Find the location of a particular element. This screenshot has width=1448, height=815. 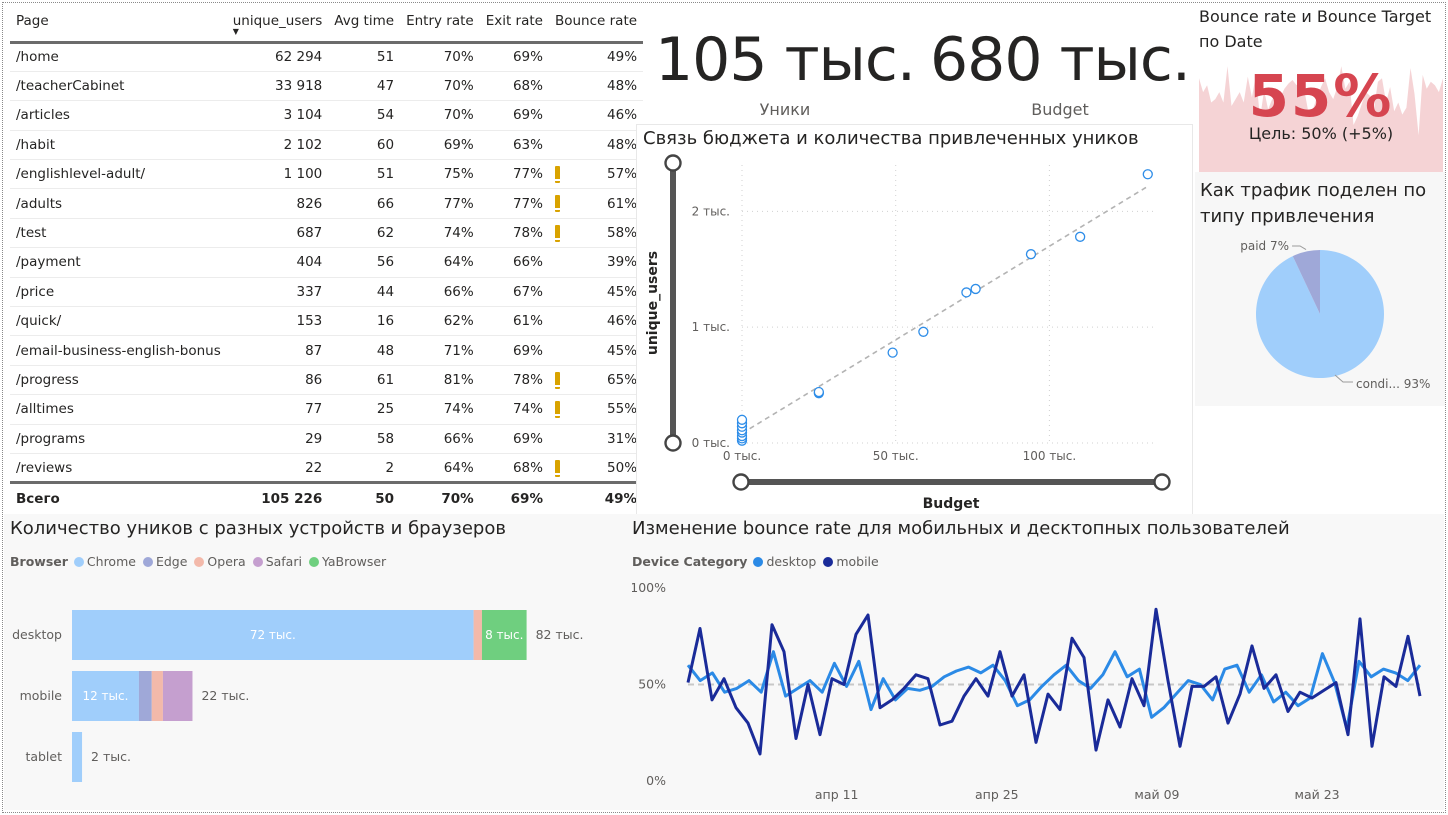

bar-segment-desktop-opera is located at coordinates (477, 635).